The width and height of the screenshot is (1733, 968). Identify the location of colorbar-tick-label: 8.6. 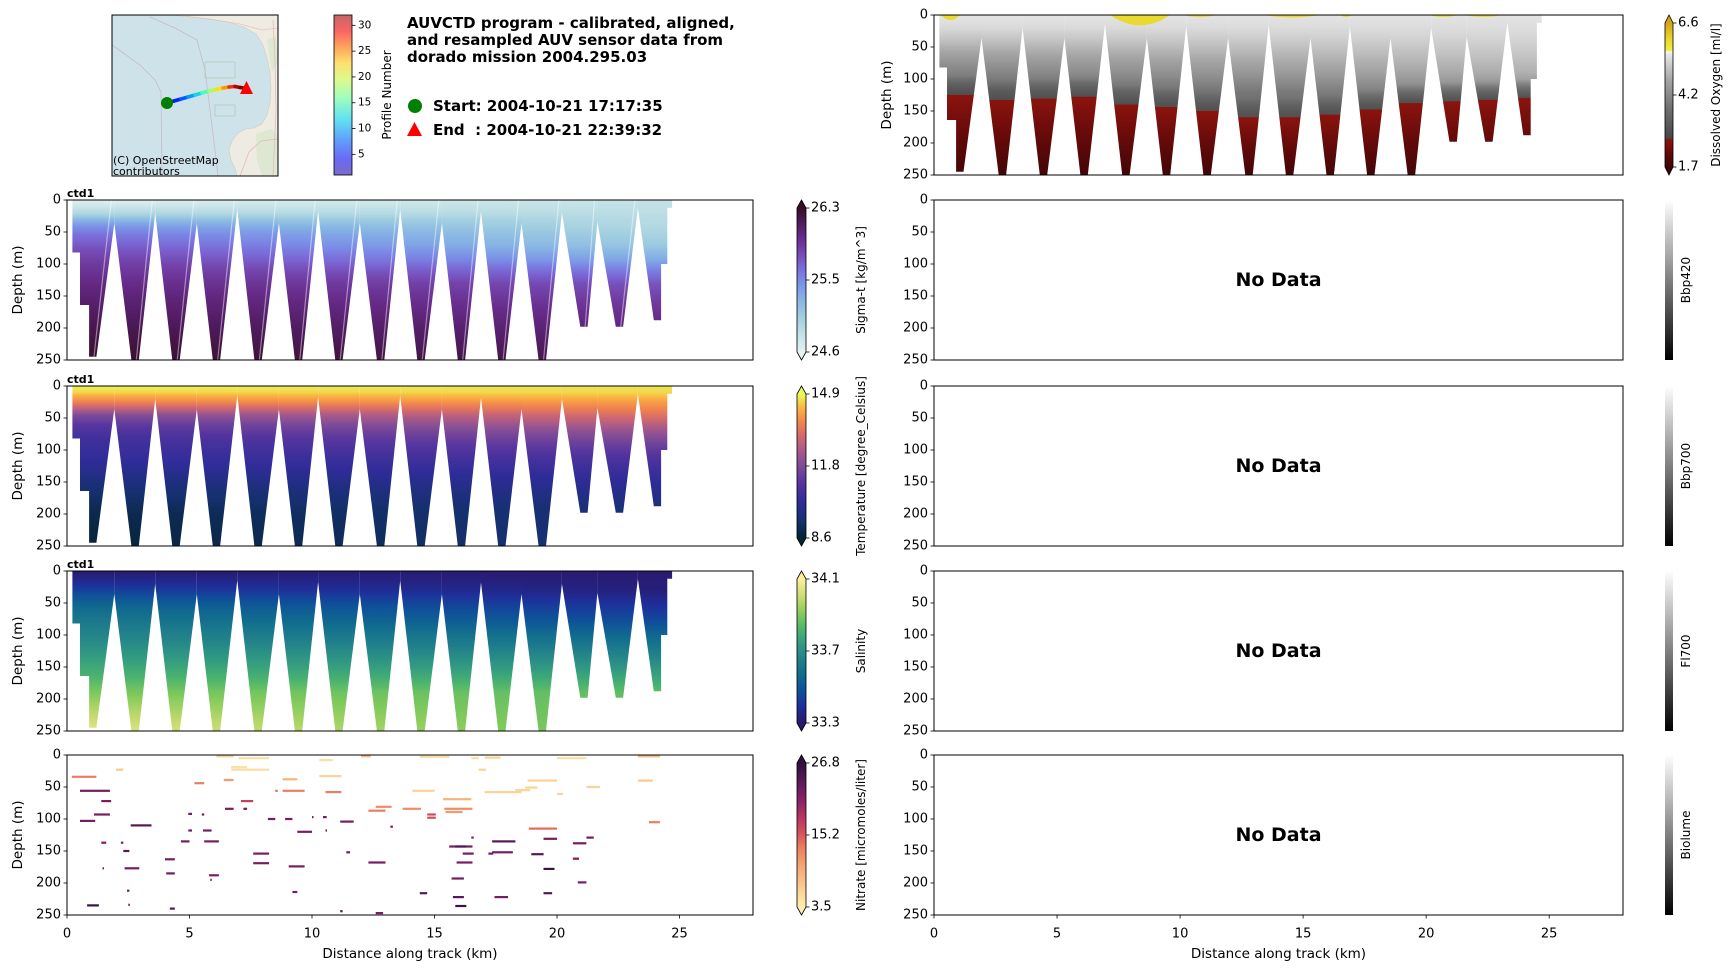
(821, 538).